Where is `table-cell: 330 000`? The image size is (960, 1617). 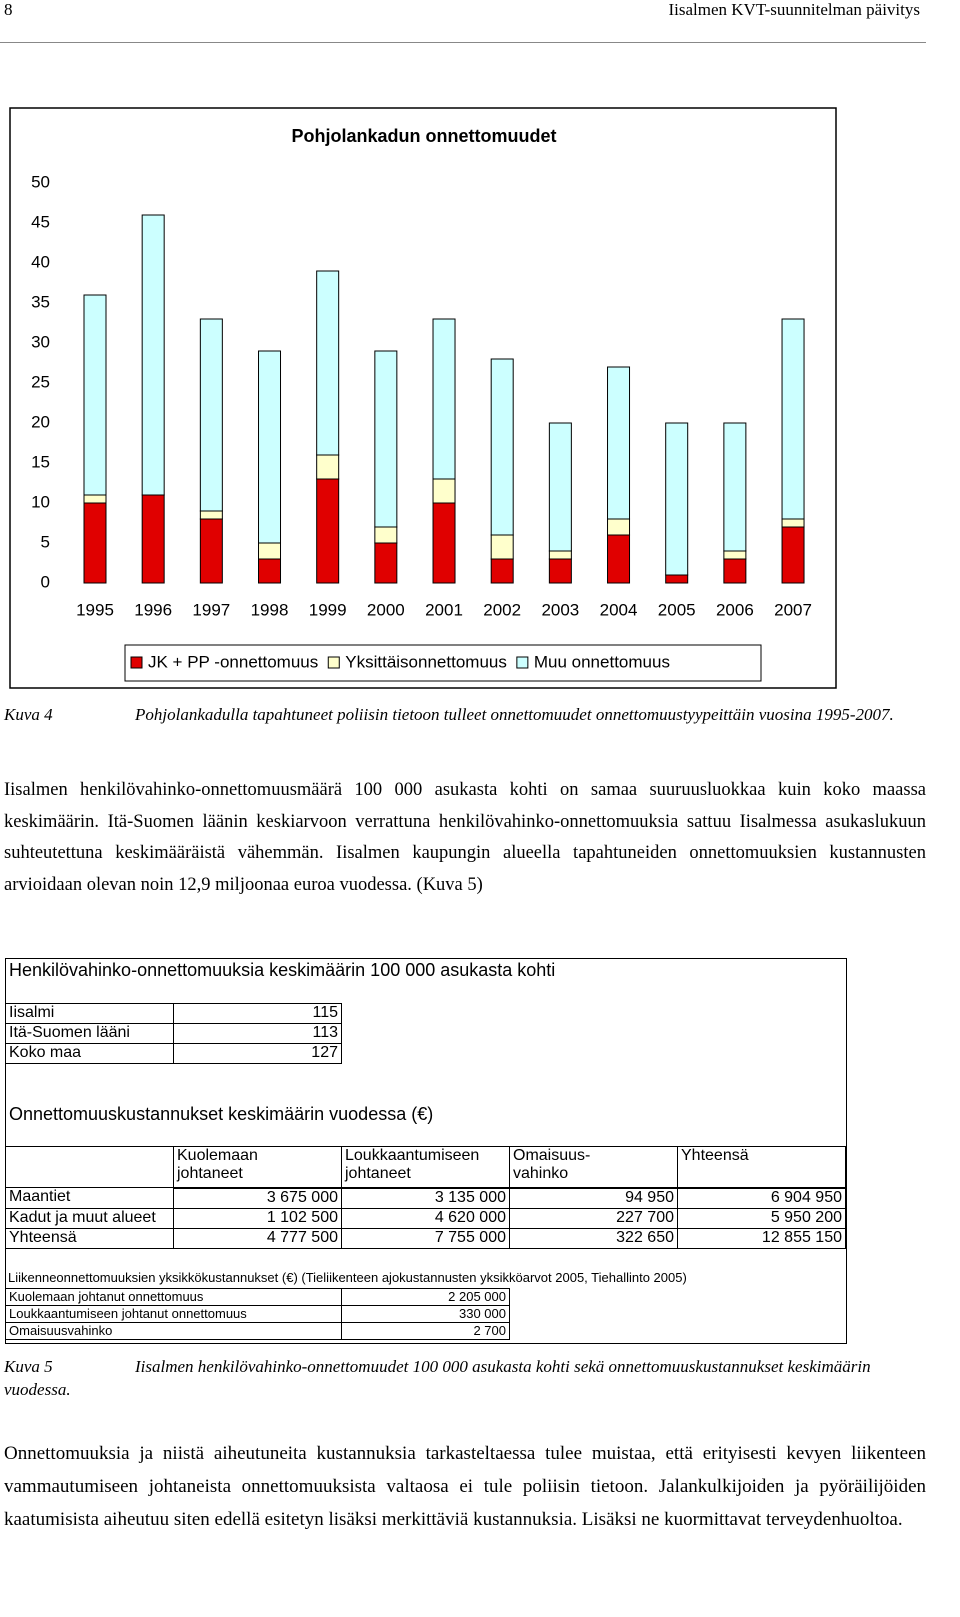
table-cell: 330 000 is located at coordinates (425, 1314).